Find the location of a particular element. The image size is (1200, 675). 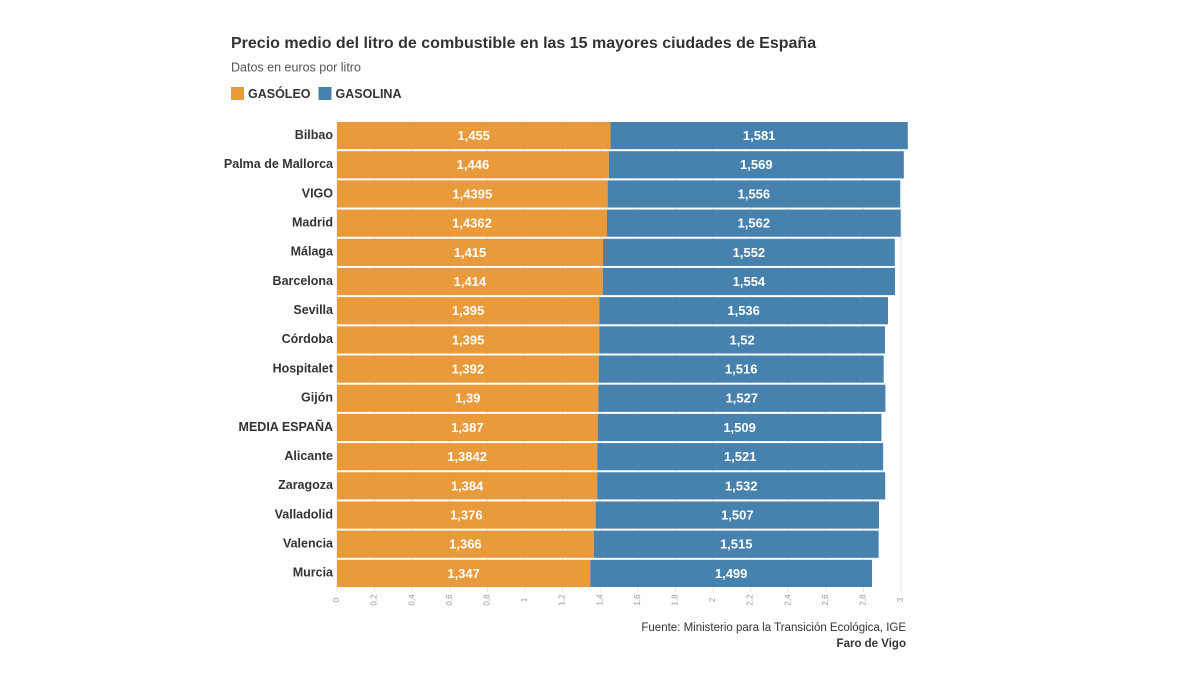

value-label: 1,556 is located at coordinates (754, 193).